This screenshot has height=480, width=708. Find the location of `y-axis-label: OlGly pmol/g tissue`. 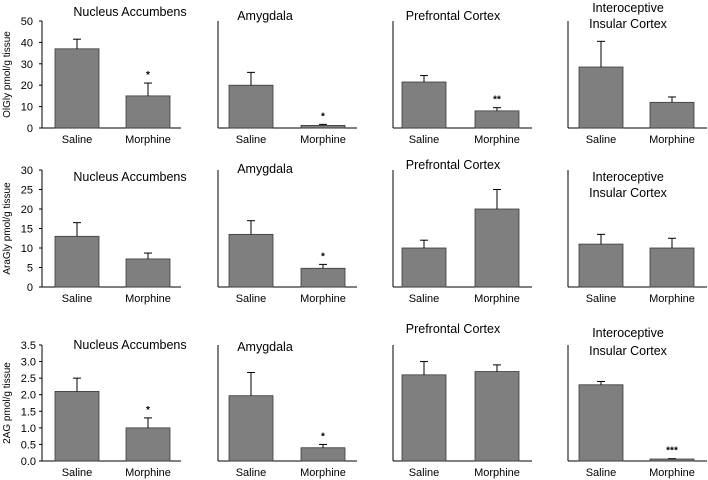

y-axis-label: OlGly pmol/g tissue is located at coordinates (7, 74).